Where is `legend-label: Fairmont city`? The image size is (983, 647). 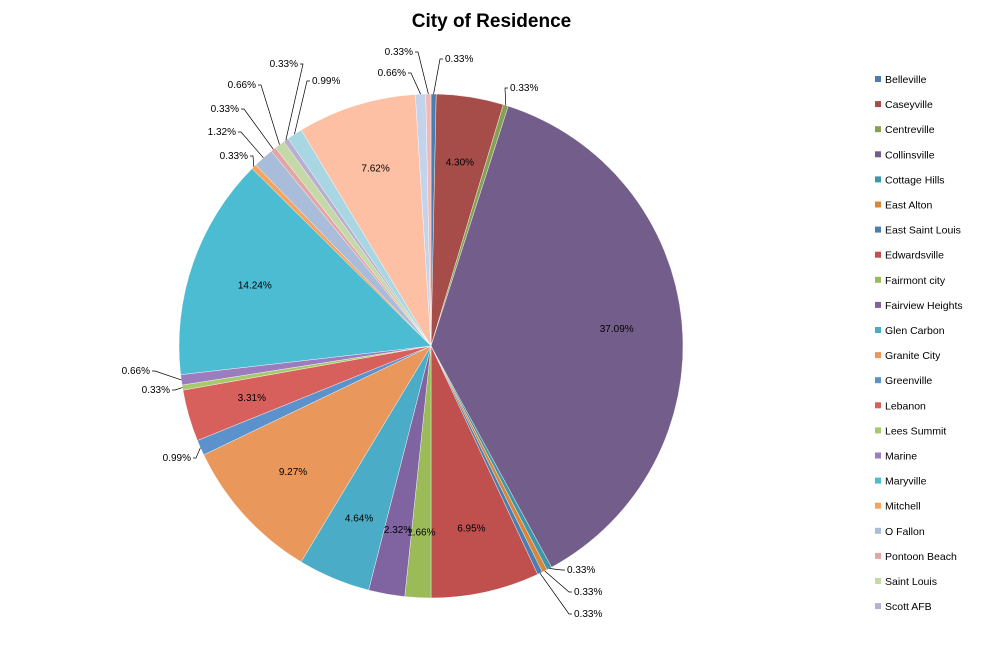 legend-label: Fairmont city is located at coordinates (915, 281).